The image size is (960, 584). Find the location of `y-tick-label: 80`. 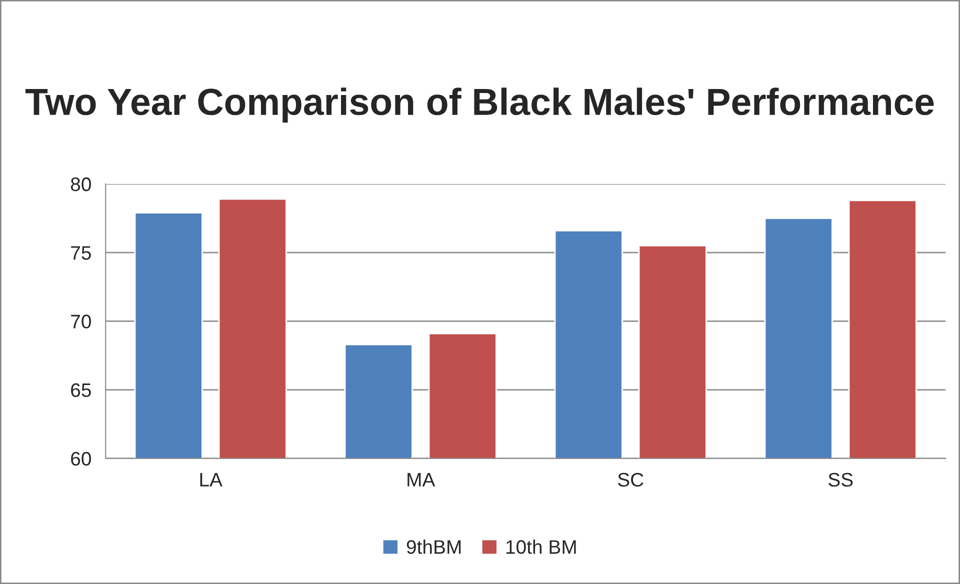

y-tick-label: 80 is located at coordinates (80, 184).